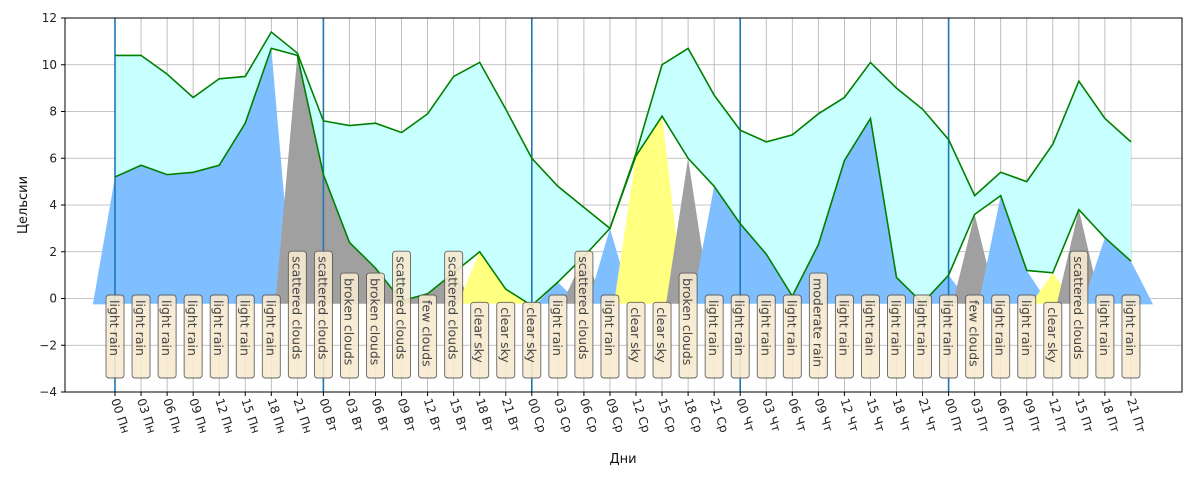 This screenshot has height=480, width=1200. What do you see at coordinates (980, 416) in the screenshot?
I see `x-tick-label: 03 Пт` at bounding box center [980, 416].